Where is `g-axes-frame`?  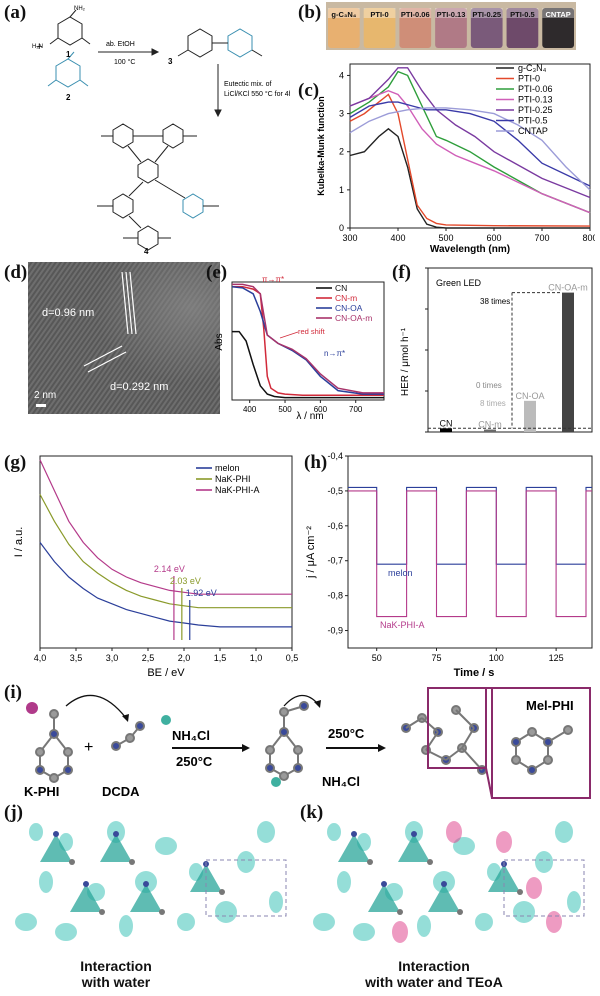 g-axes-frame is located at coordinates (166, 552).